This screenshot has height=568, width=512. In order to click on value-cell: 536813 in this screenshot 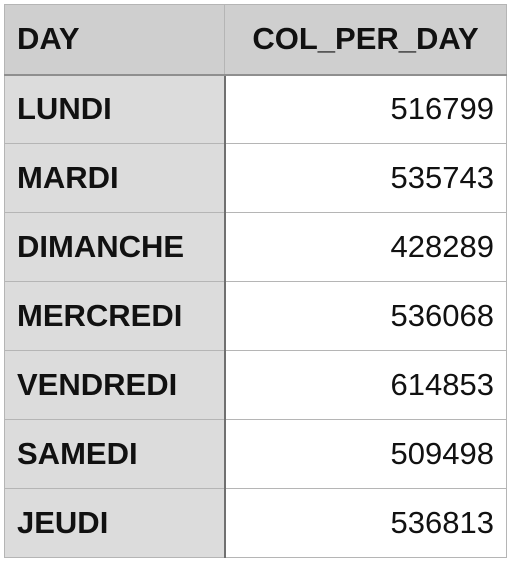, I will do `click(365, 523)`.